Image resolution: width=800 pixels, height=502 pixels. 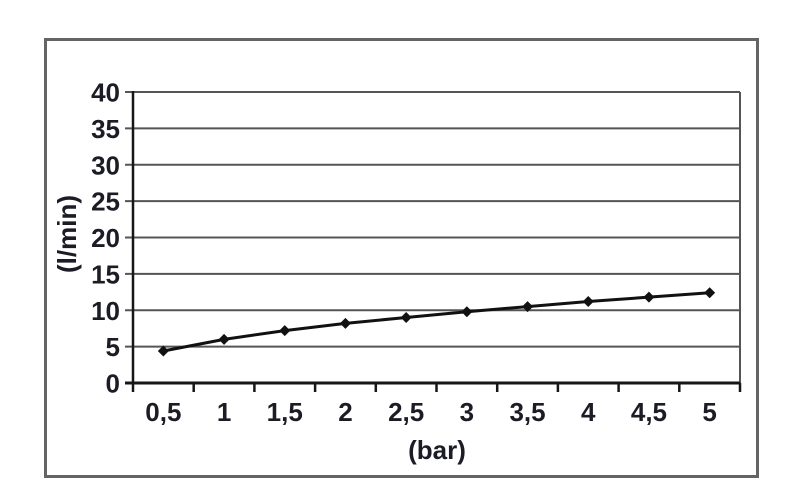 I want to click on y-tick-label: 10, so click(x=105, y=311).